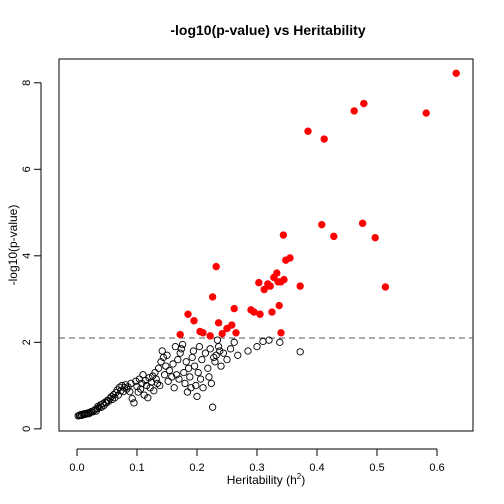 The width and height of the screenshot is (504, 504). What do you see at coordinates (136, 468) in the screenshot?
I see `x-tick-label: 0.1` at bounding box center [136, 468].